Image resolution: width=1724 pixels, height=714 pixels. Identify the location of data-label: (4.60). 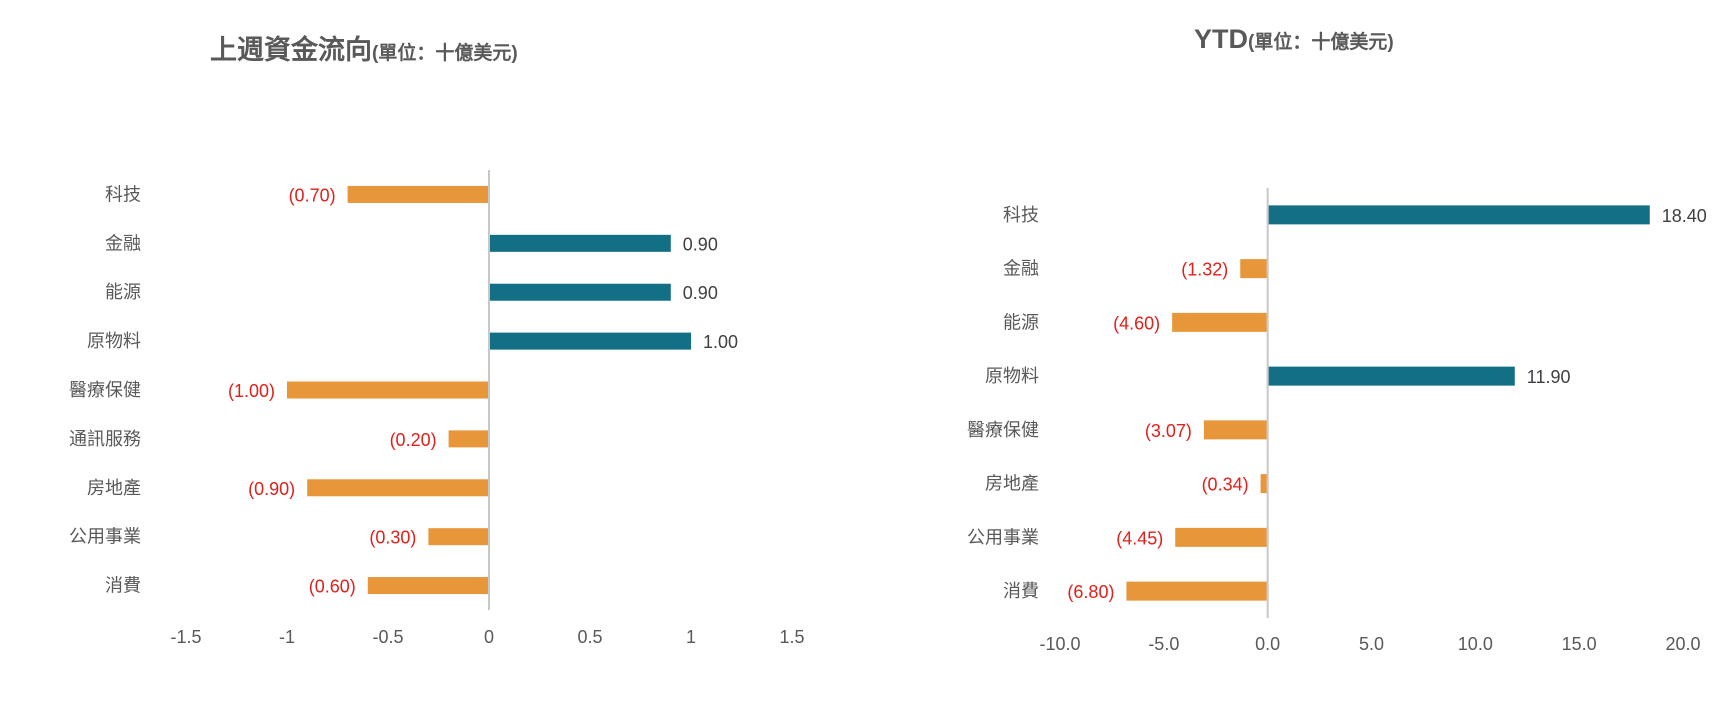
(1136, 323).